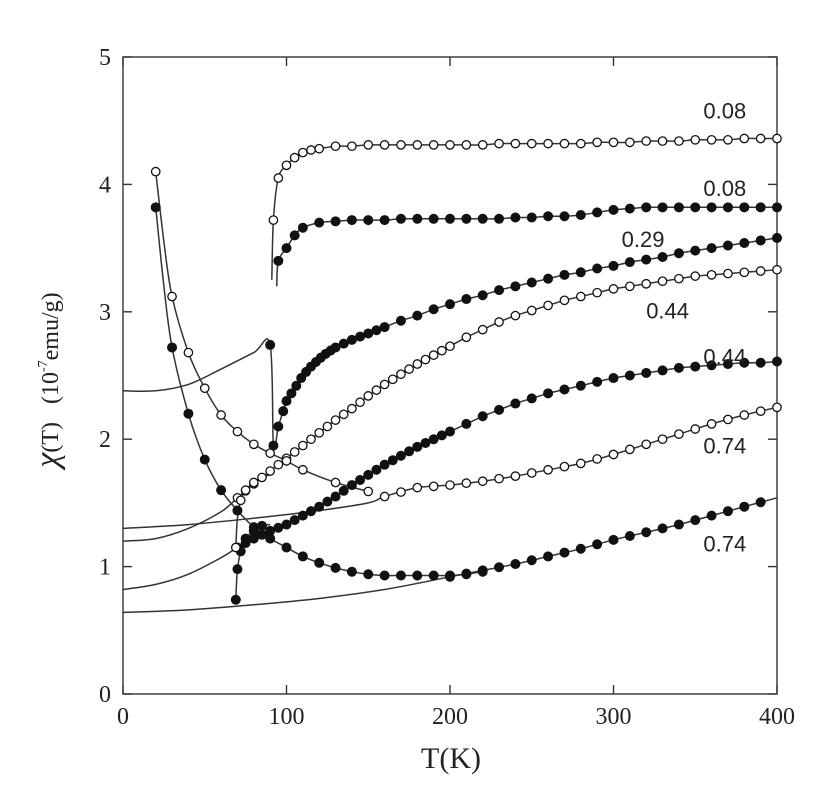  Describe the element at coordinates (684, 328) in the screenshot. I see `series-labels: 0.08 0.08 0.29 0.44 0.44 0.74 0.74` at that location.